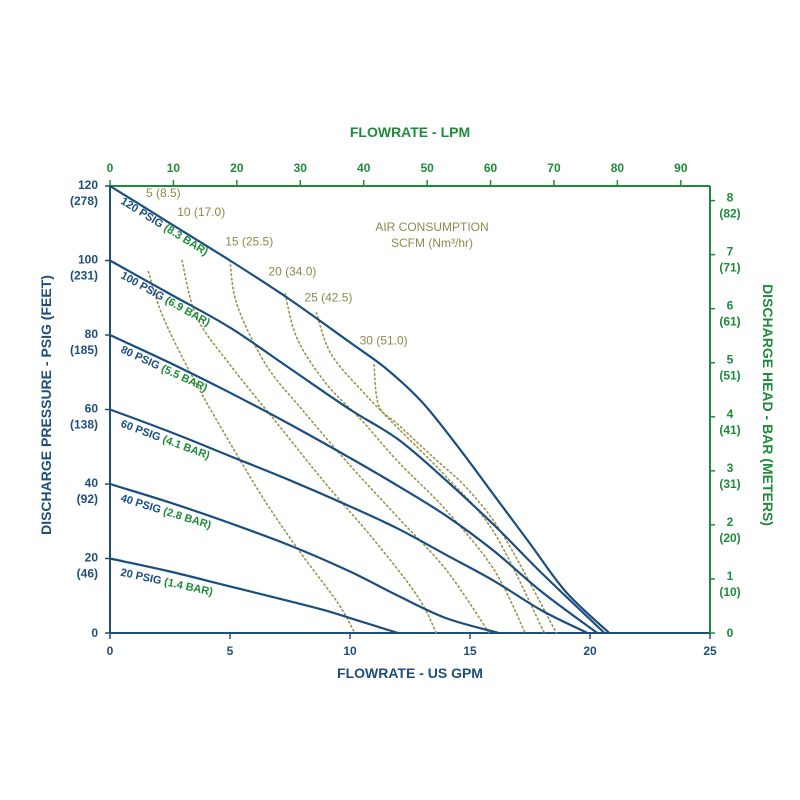 Image resolution: width=800 pixels, height=800 pixels. Describe the element at coordinates (730, 576) in the screenshot. I see `y2-tick-label: 1` at that location.